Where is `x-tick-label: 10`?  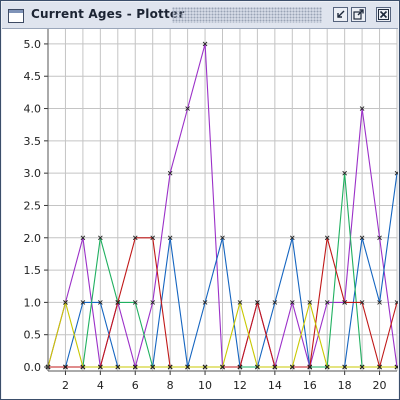 x-tick-label: 10 is located at coordinates (205, 385).